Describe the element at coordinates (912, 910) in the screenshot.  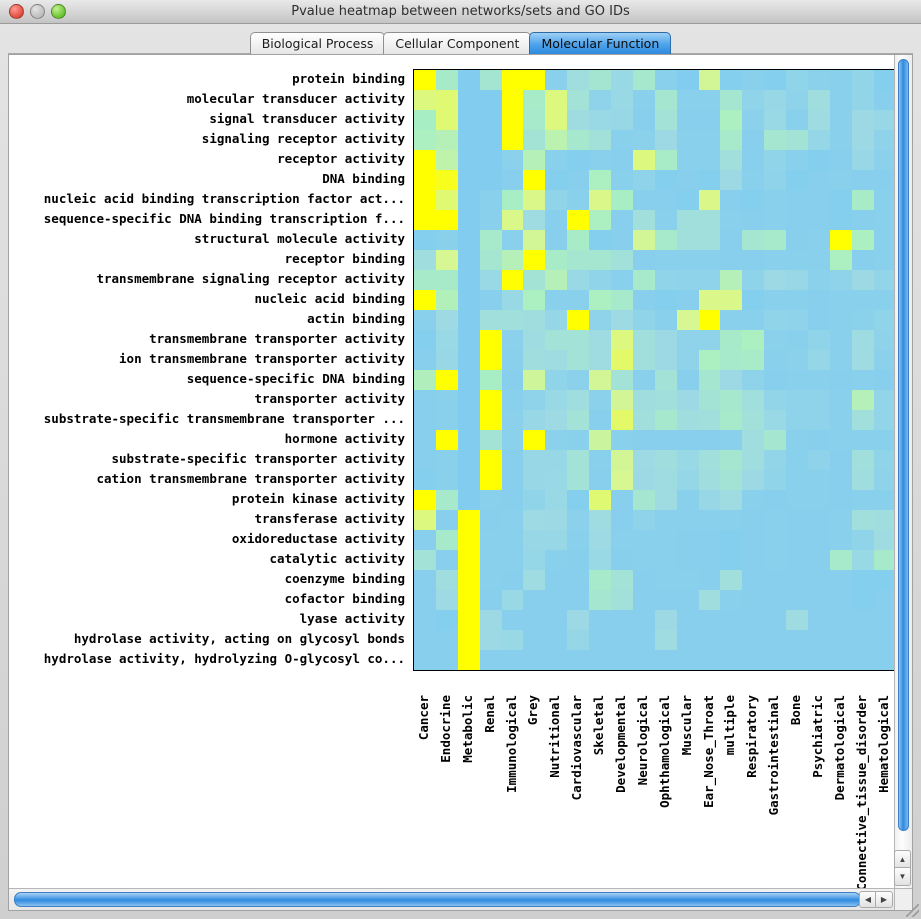
I see `resize-grip-icon` at that location.